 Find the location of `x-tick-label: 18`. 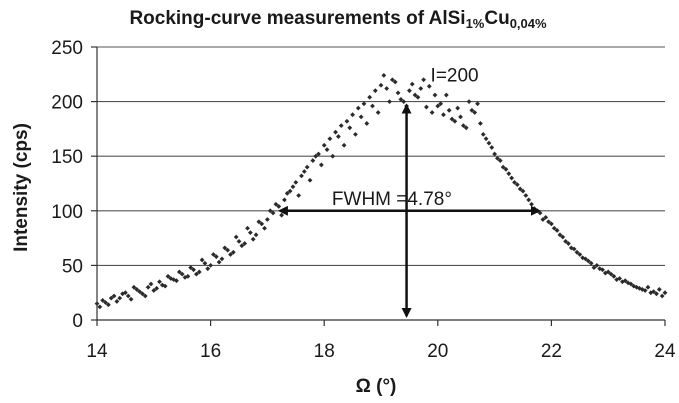

x-tick-label: 18 is located at coordinates (324, 351).